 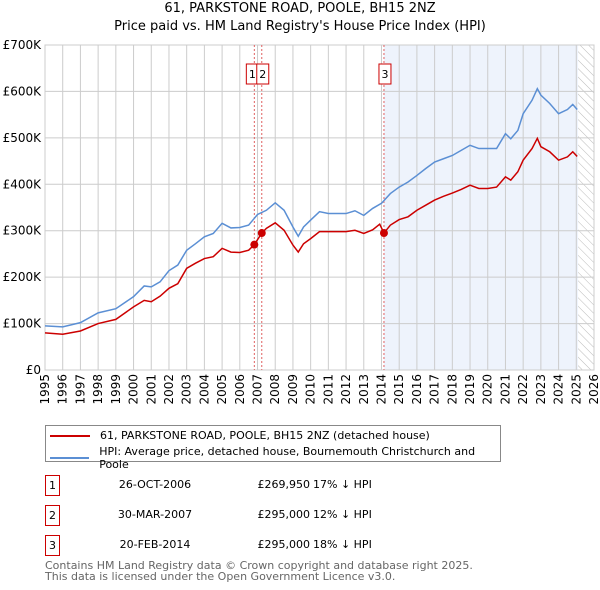 I want to click on x-tick-label: 1999, so click(x=116, y=389).